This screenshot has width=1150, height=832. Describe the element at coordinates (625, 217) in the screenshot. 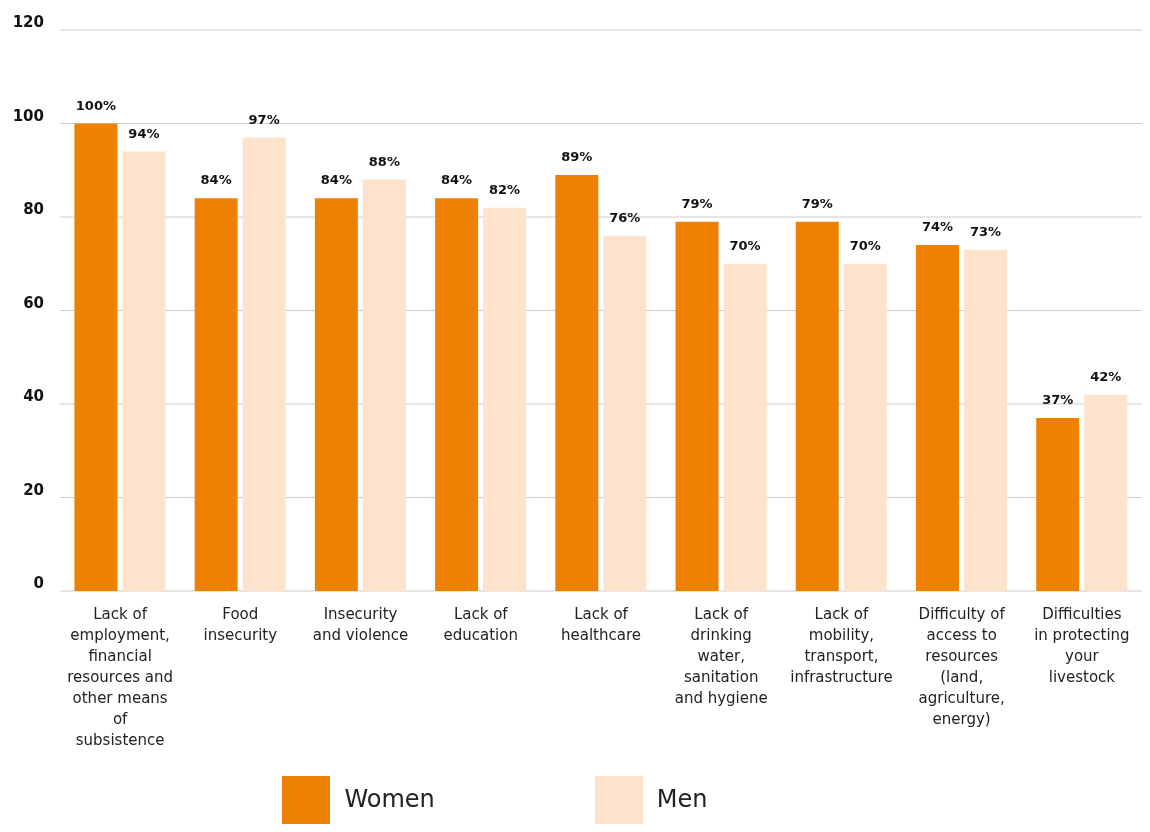

I see `data-label: 76%` at that location.